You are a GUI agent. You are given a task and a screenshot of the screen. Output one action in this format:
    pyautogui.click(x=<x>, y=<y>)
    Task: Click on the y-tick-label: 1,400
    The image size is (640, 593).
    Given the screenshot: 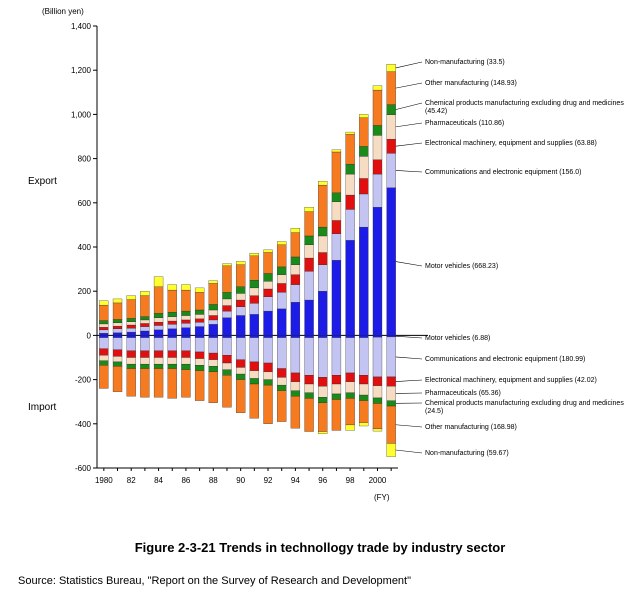 What is the action you would take?
    pyautogui.click(x=81, y=26)
    